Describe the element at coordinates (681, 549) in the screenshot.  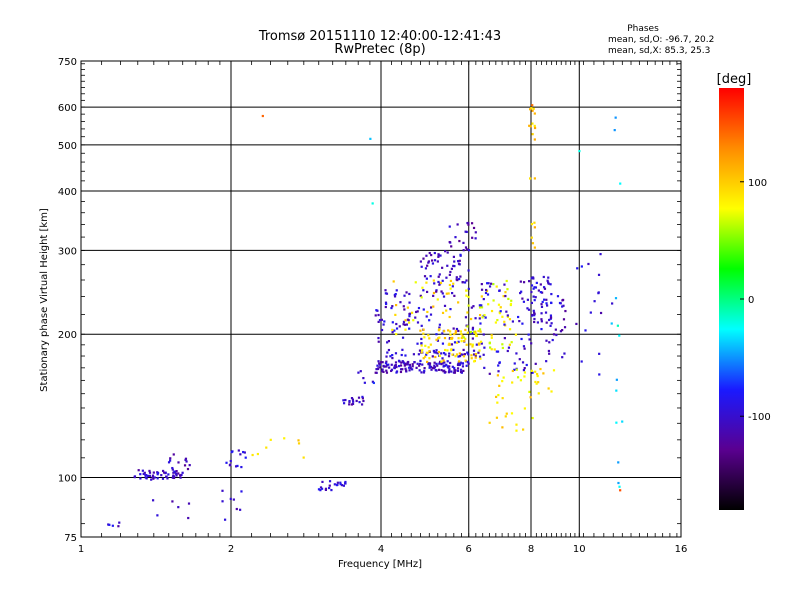
I see `x-tick-label: 16` at that location.